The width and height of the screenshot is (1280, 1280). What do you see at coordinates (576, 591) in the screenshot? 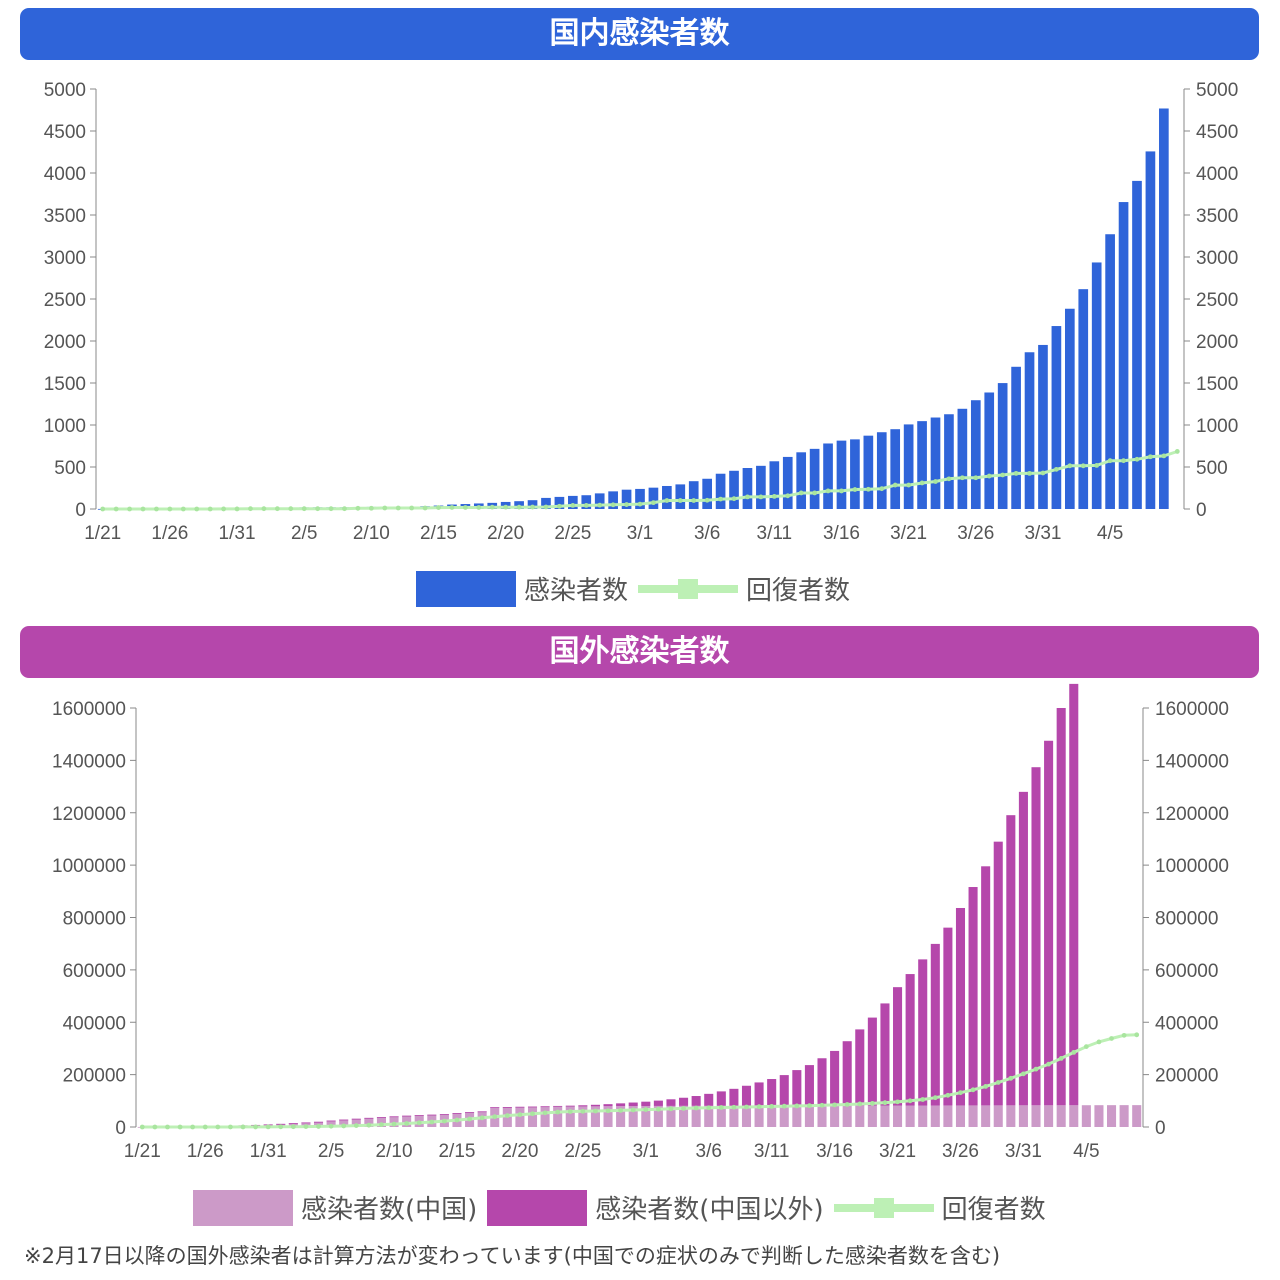
I see `legend-label-cases: 感染者数` at bounding box center [576, 591].